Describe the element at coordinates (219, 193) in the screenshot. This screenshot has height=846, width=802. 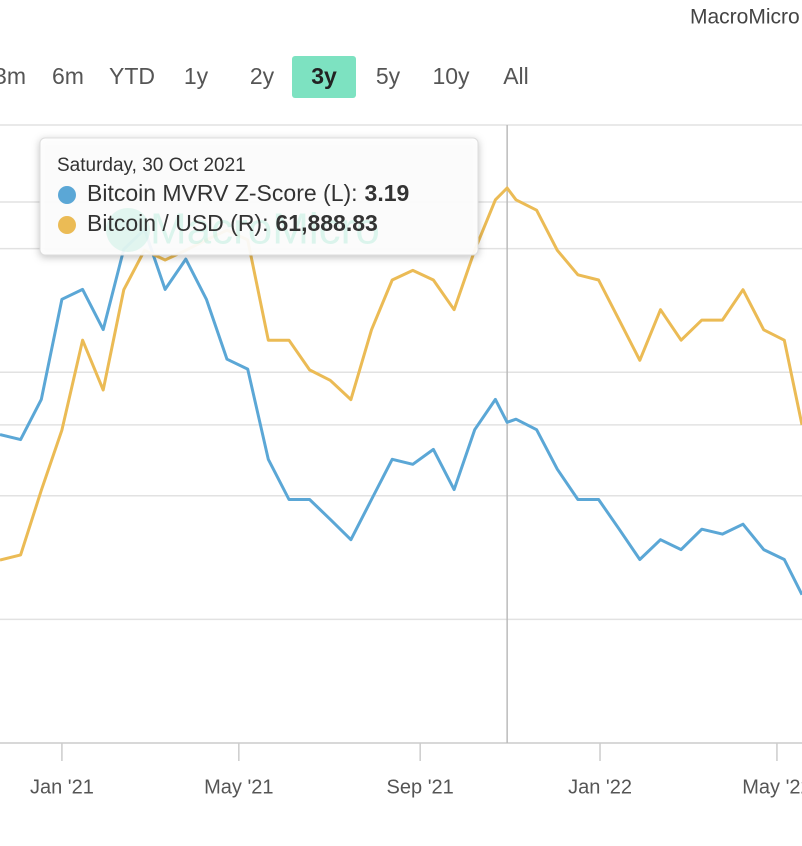
I see `legend-label: Bitcoin MVRV Z-Score (L)` at that location.